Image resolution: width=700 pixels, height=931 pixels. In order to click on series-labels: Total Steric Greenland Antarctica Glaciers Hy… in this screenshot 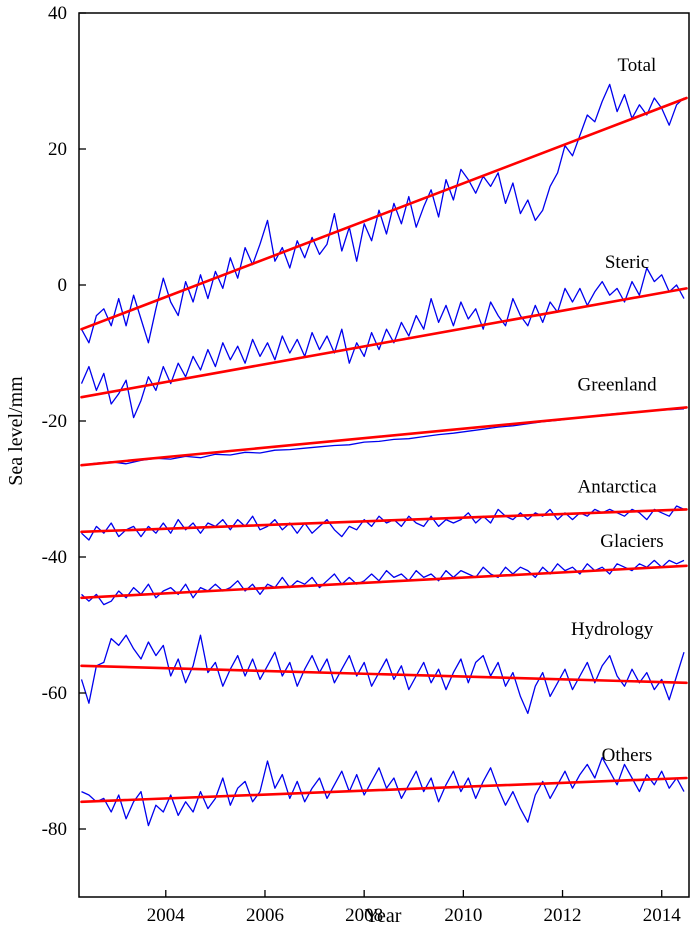, I will do `click(617, 410)`.